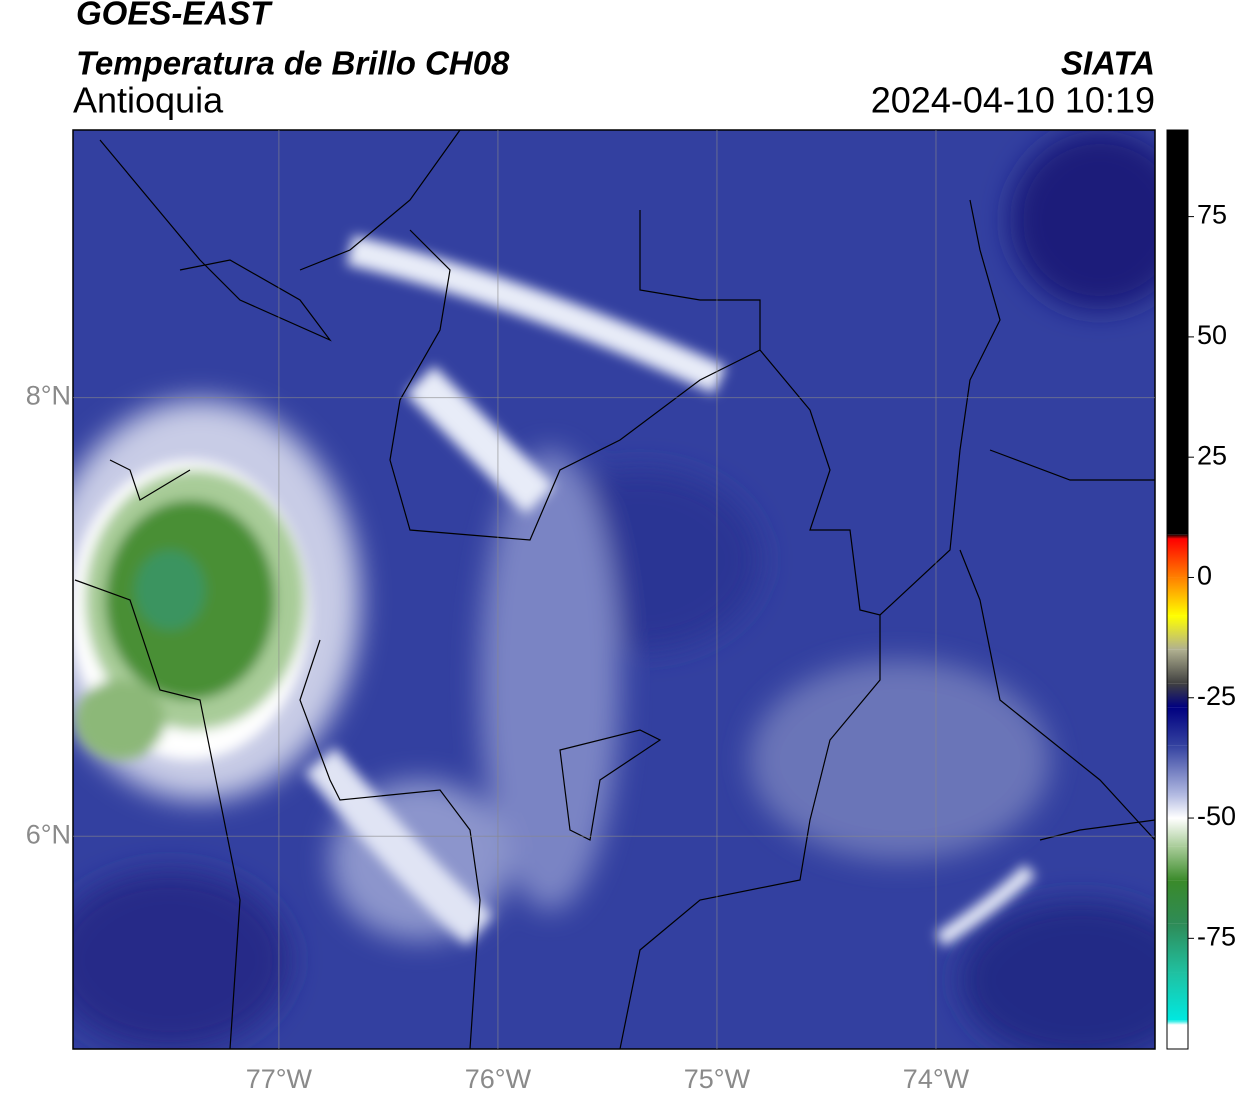 Image resolution: width=1252 pixels, height=1099 pixels. I want to click on subtitle: Temperatura de Brillo CH08, so click(293, 63).